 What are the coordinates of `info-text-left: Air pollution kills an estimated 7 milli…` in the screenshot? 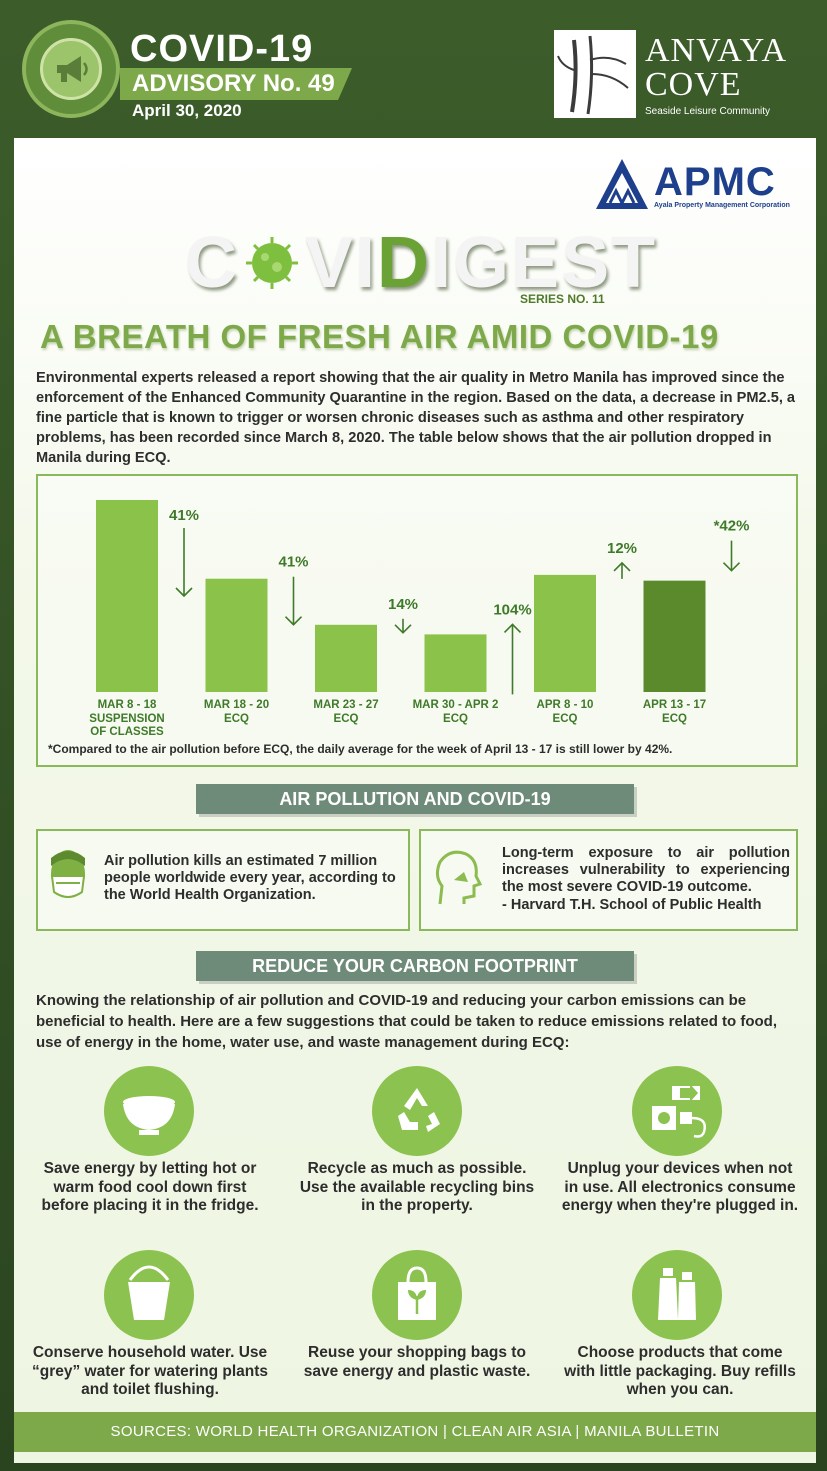 It's located at (250, 878).